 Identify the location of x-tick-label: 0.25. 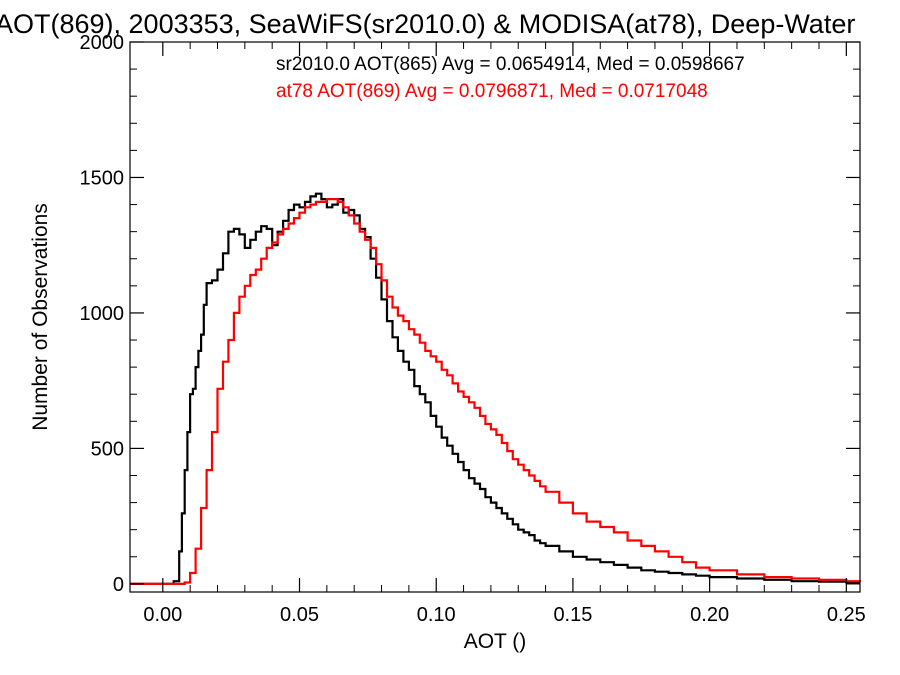
(846, 615).